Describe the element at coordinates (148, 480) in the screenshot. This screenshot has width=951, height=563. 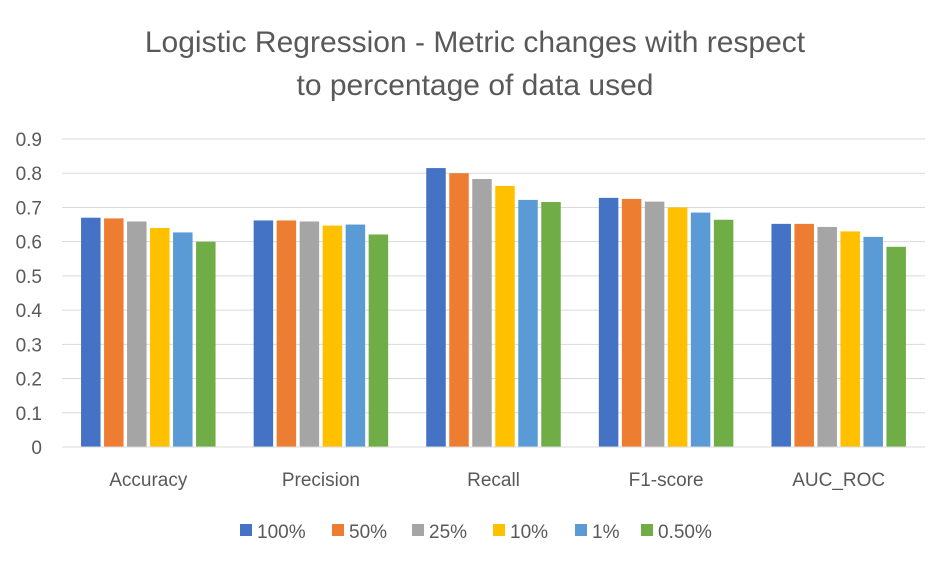
I see `x-tick-label: Accuracy` at that location.